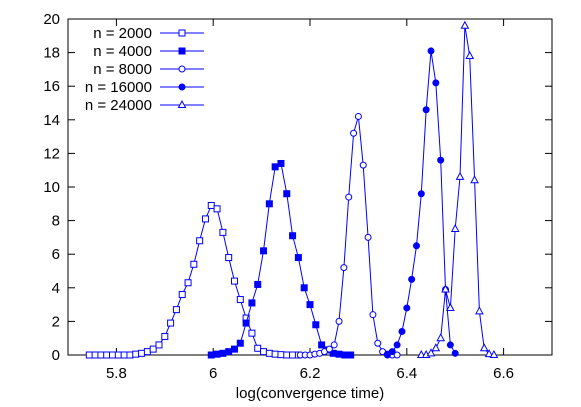 This screenshot has height=407, width=581. I want to click on x-axis-label: log(convergence time), so click(310, 393).